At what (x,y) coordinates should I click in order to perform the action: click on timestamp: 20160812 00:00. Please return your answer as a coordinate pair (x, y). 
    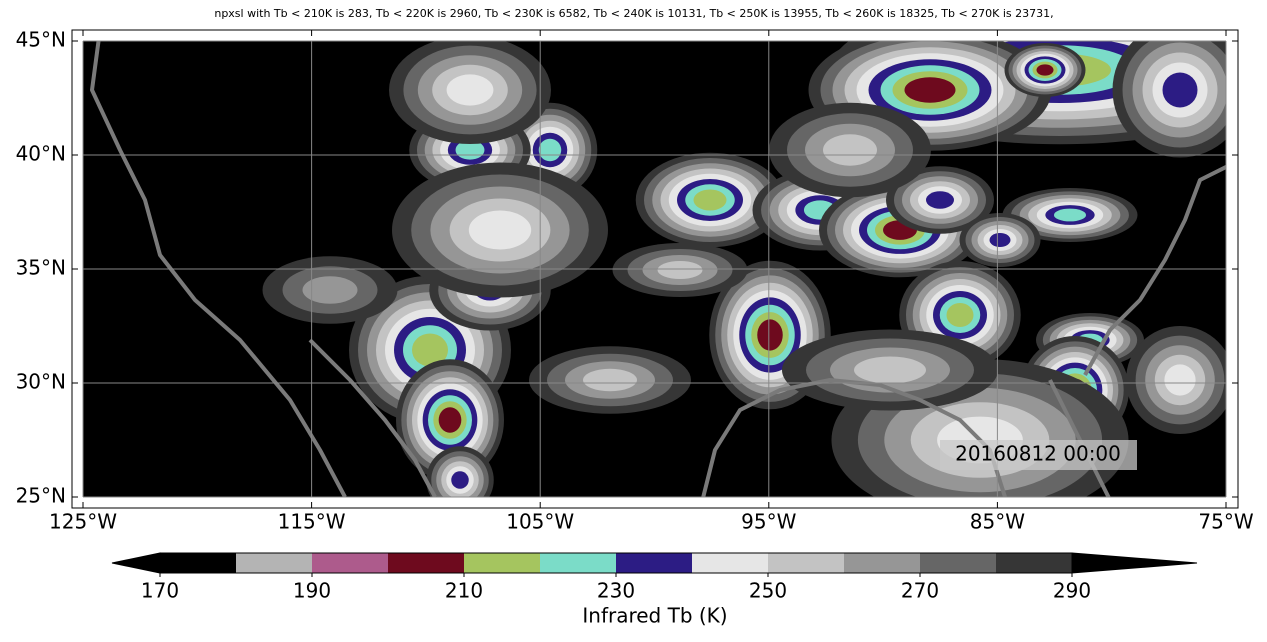
    Looking at the image, I should click on (1038, 454).